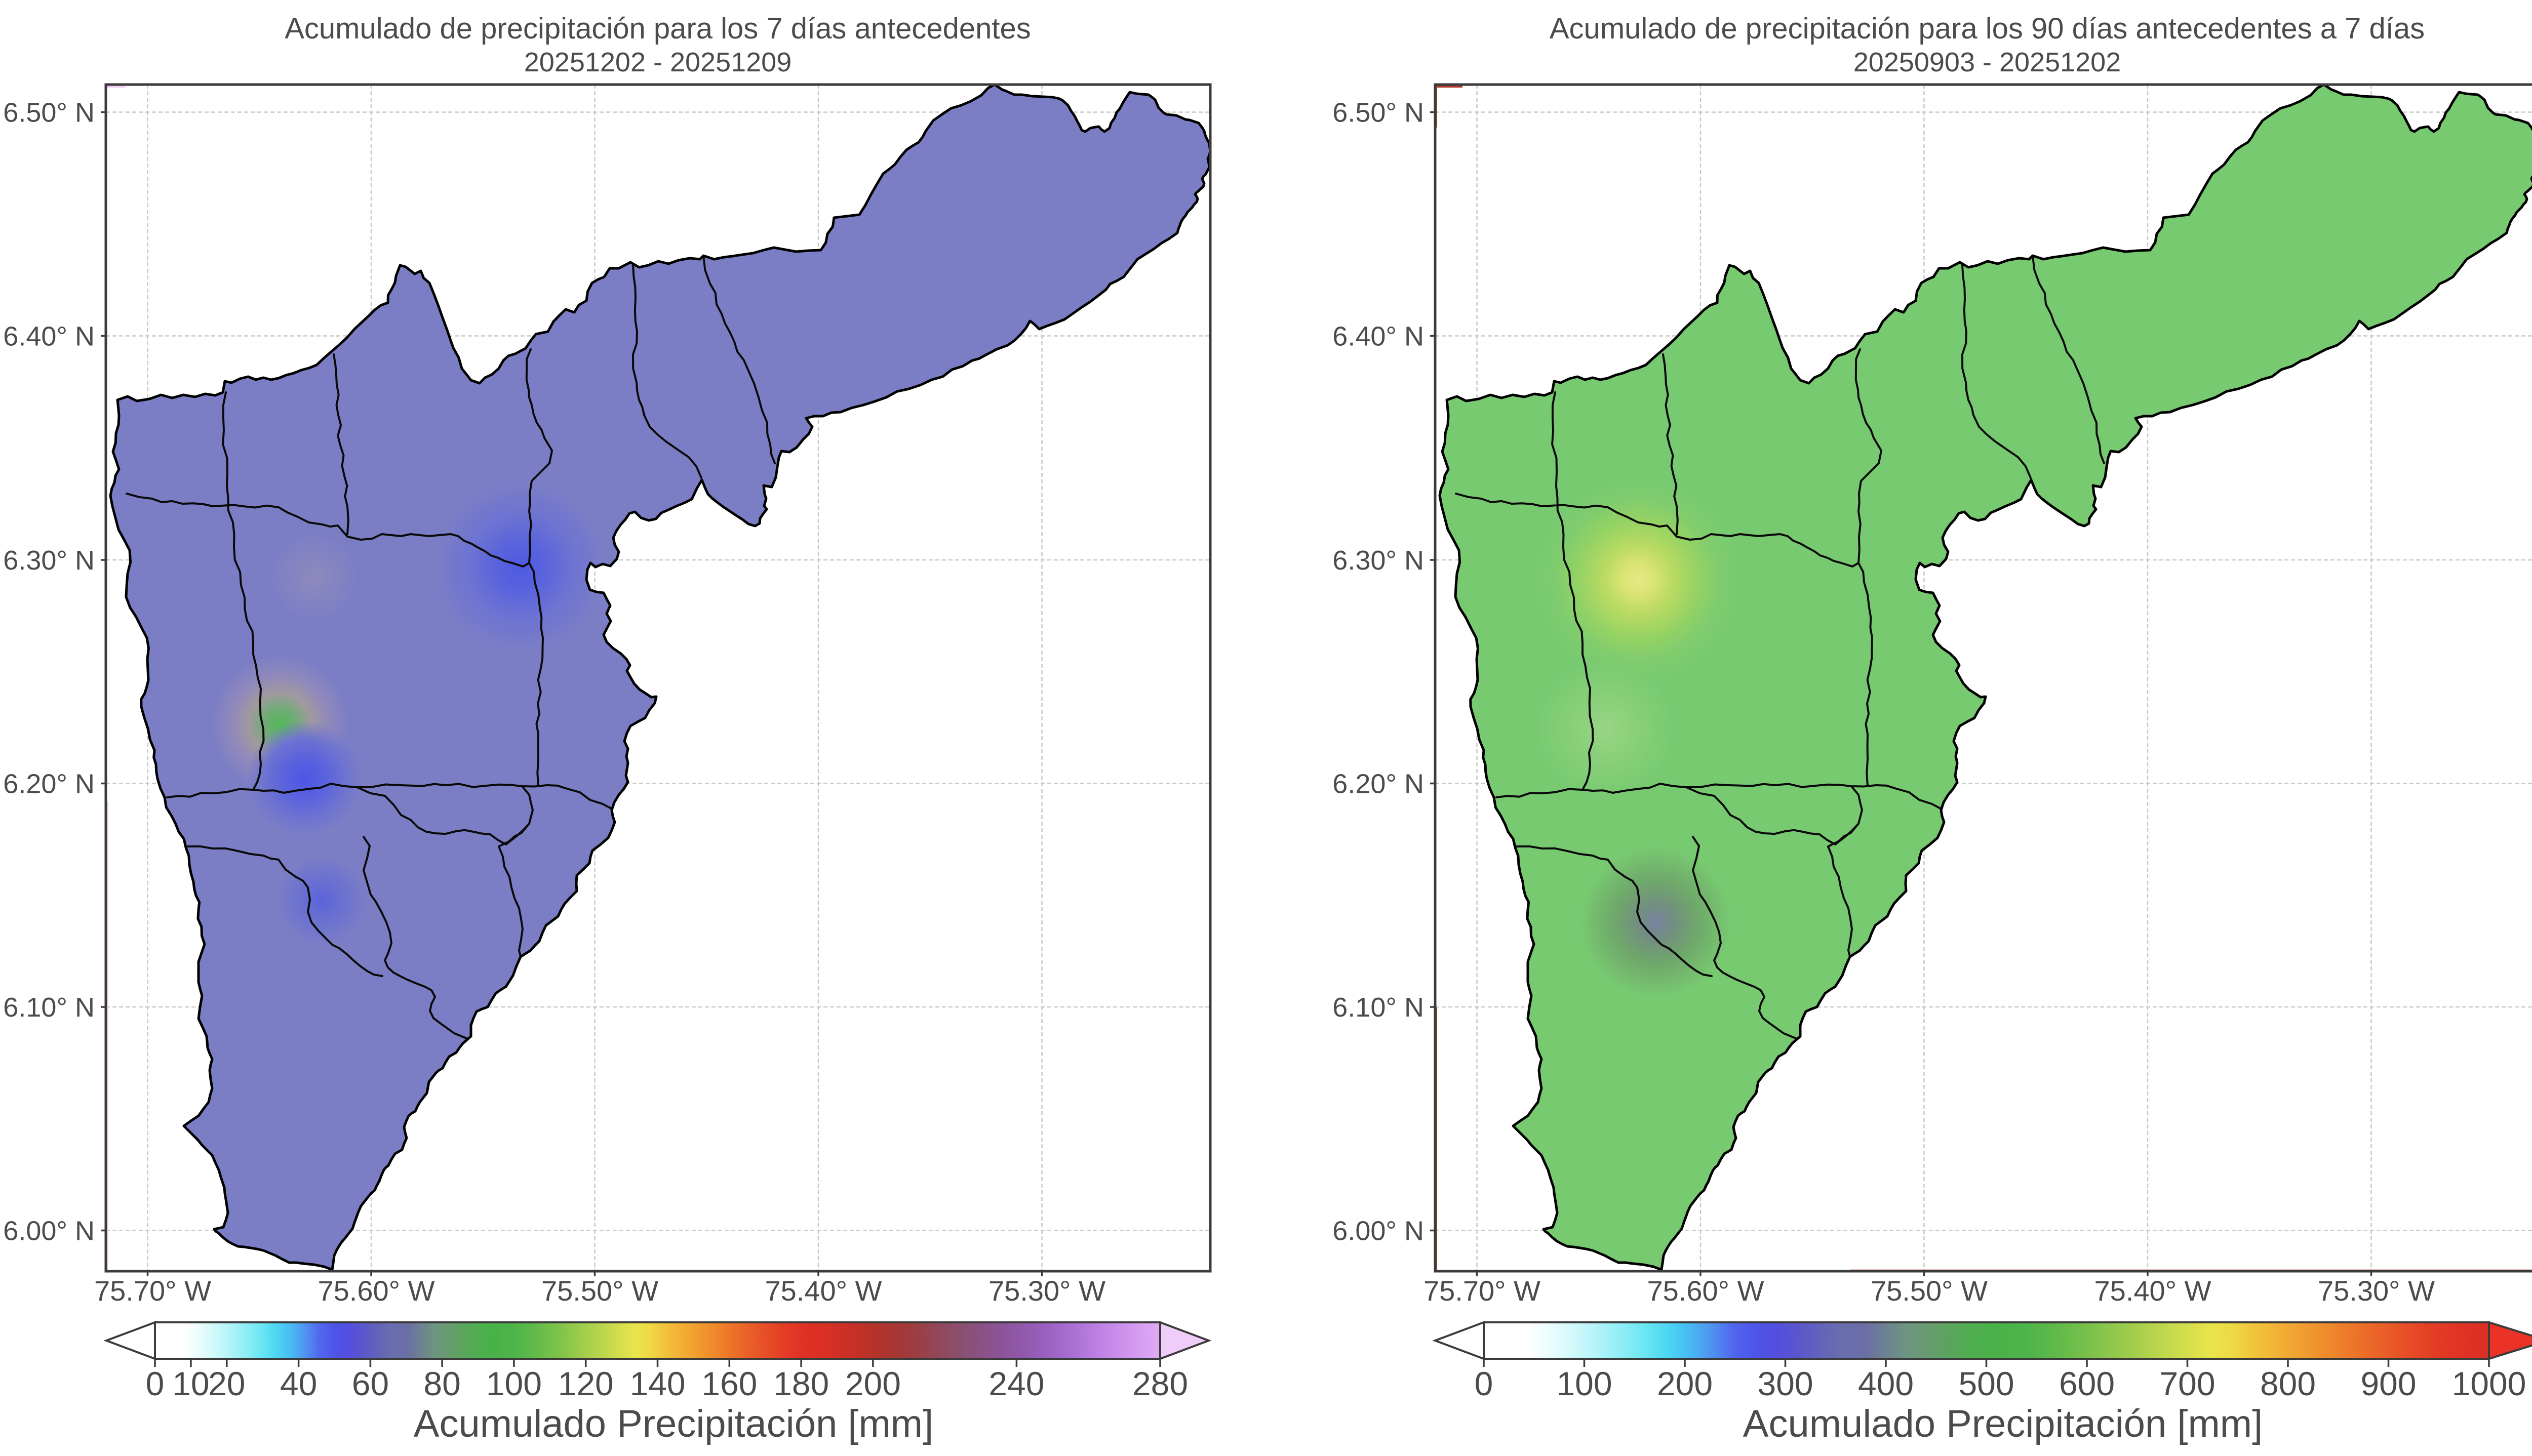 The width and height of the screenshot is (2532, 1456). Describe the element at coordinates (441, 1383) in the screenshot. I see `svg-text: 80` at that location.